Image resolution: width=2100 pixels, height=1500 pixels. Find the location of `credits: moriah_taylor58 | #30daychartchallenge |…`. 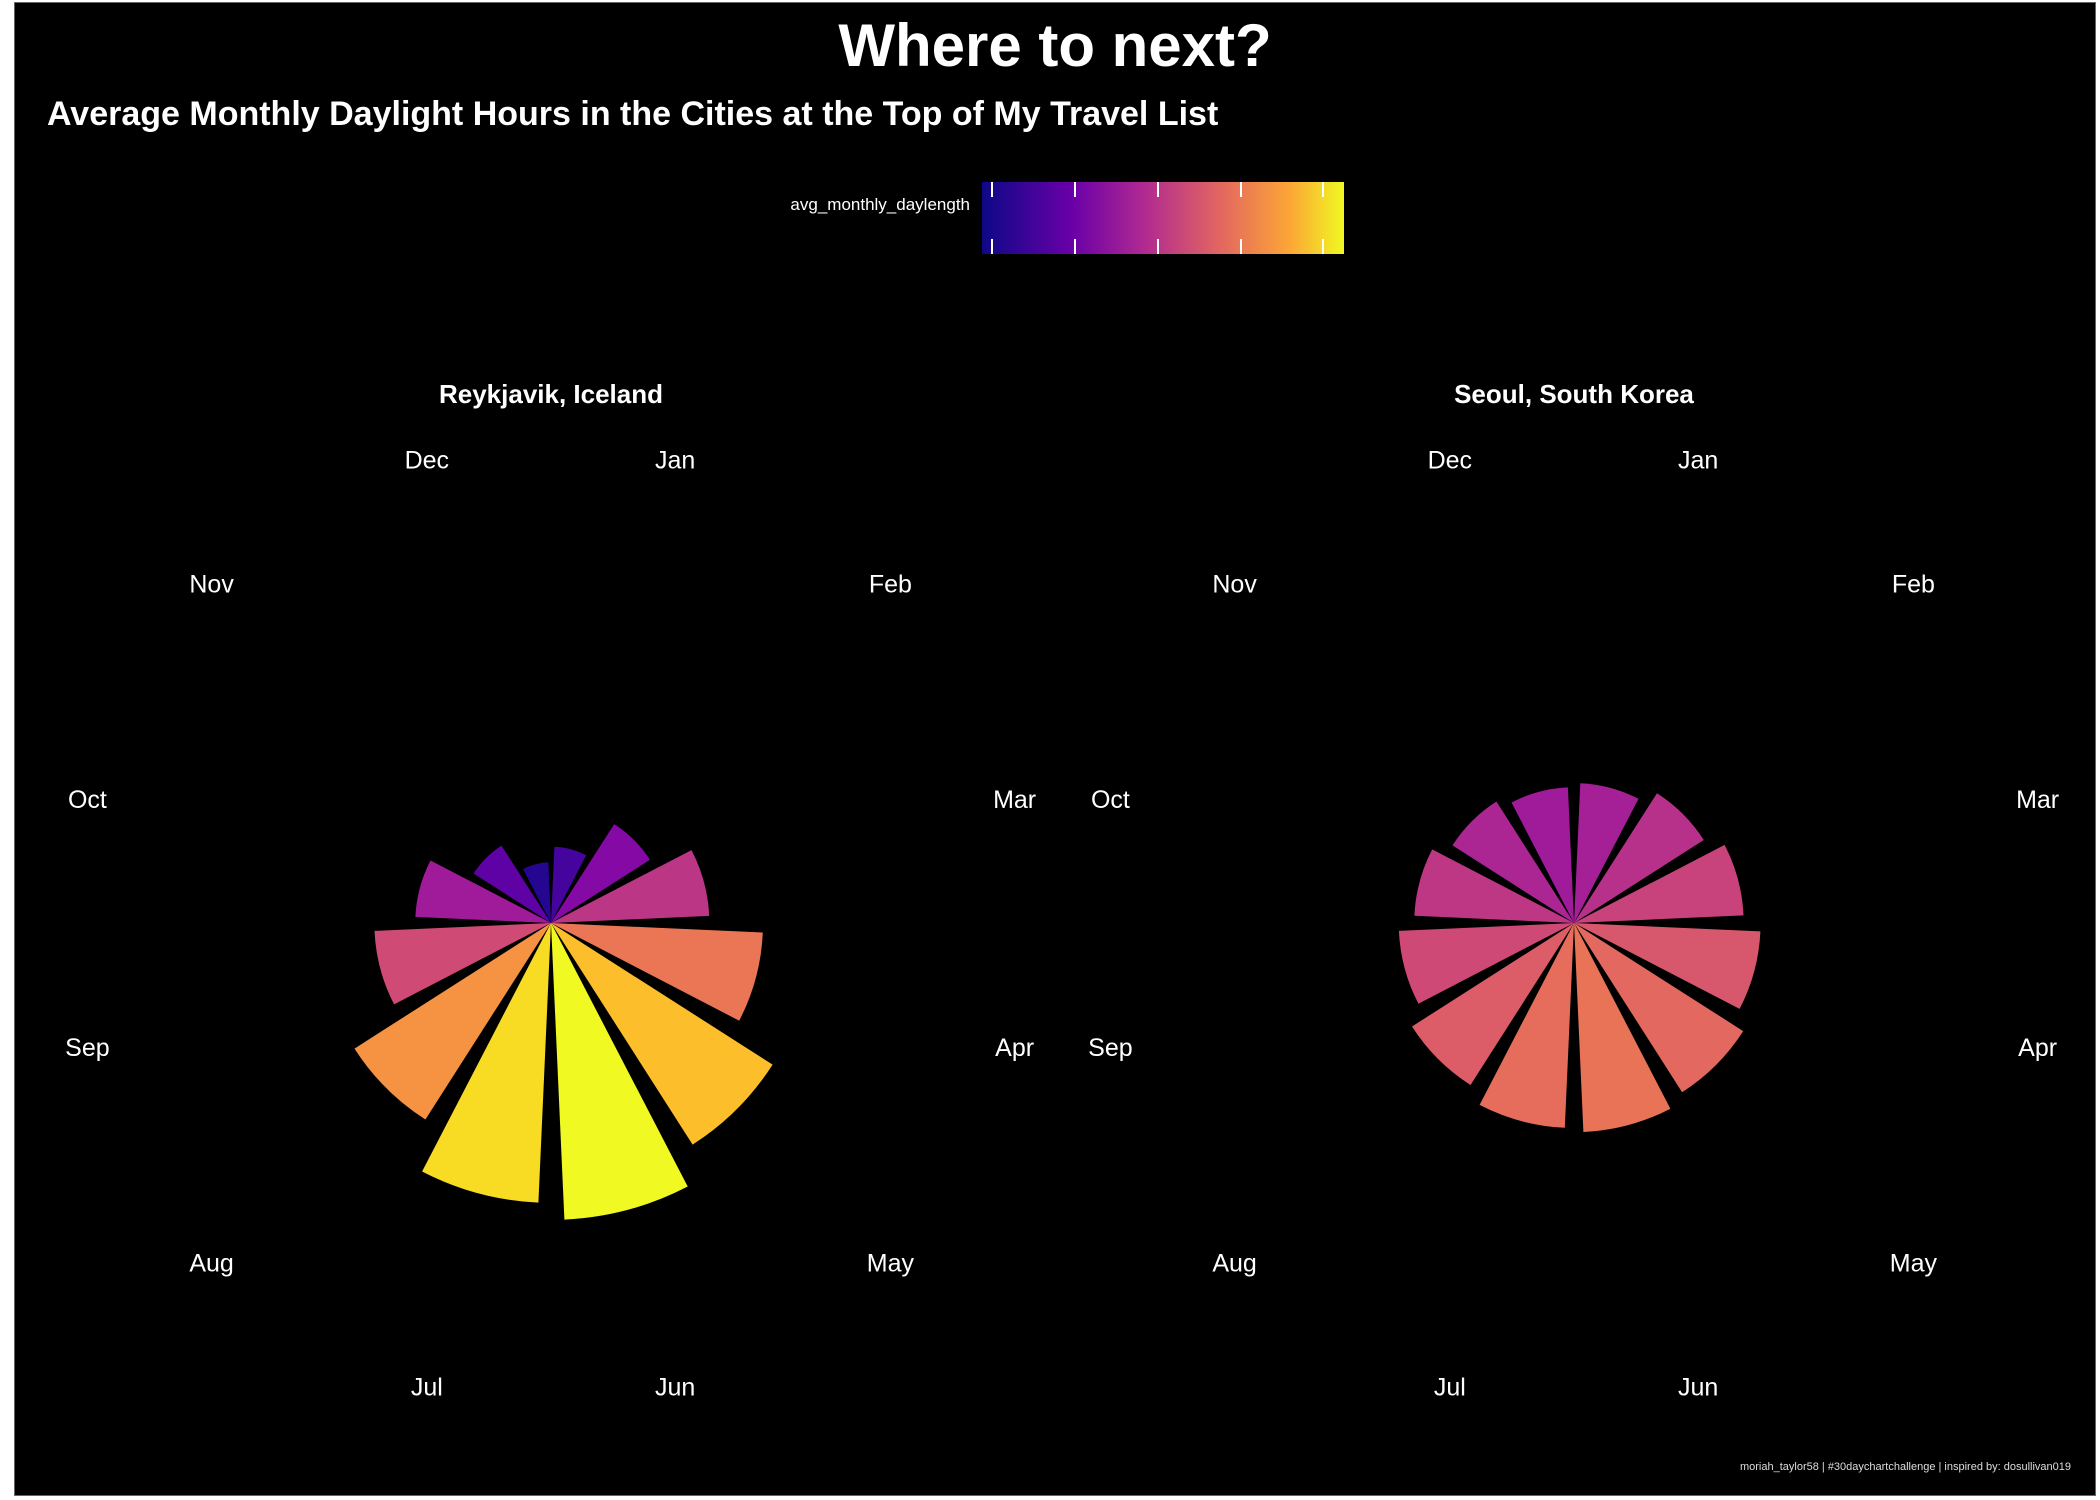

credits: moriah_taylor58 | #30daychartchallenge |… is located at coordinates (1905, 1467).